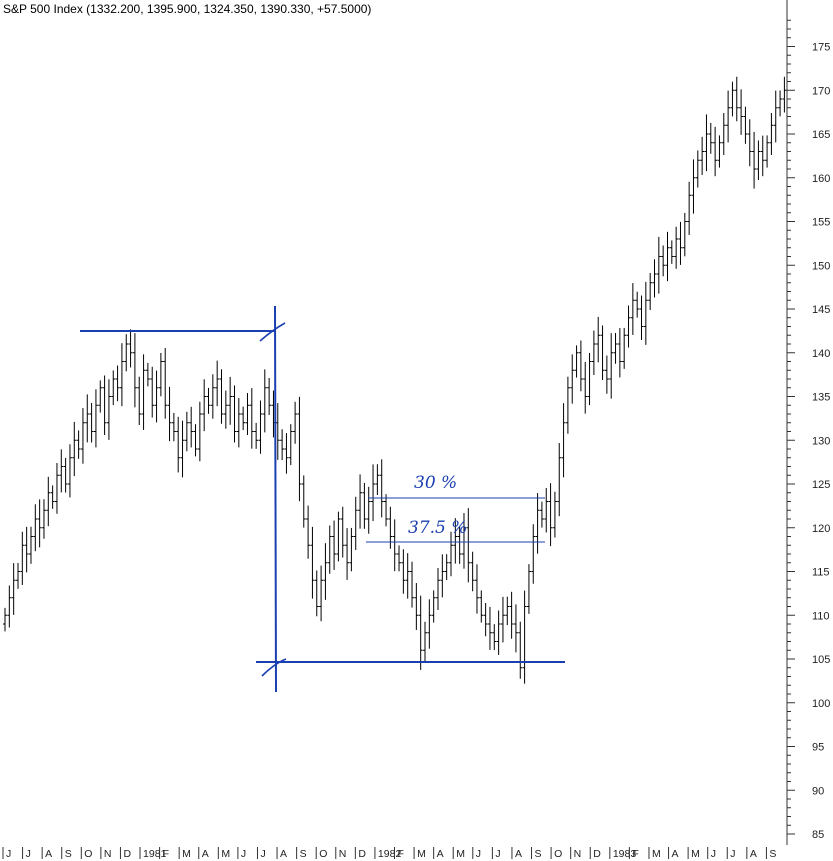 This screenshot has height=861, width=833. What do you see at coordinates (821, 266) in the screenshot?
I see `y-tick-label: 150` at bounding box center [821, 266].